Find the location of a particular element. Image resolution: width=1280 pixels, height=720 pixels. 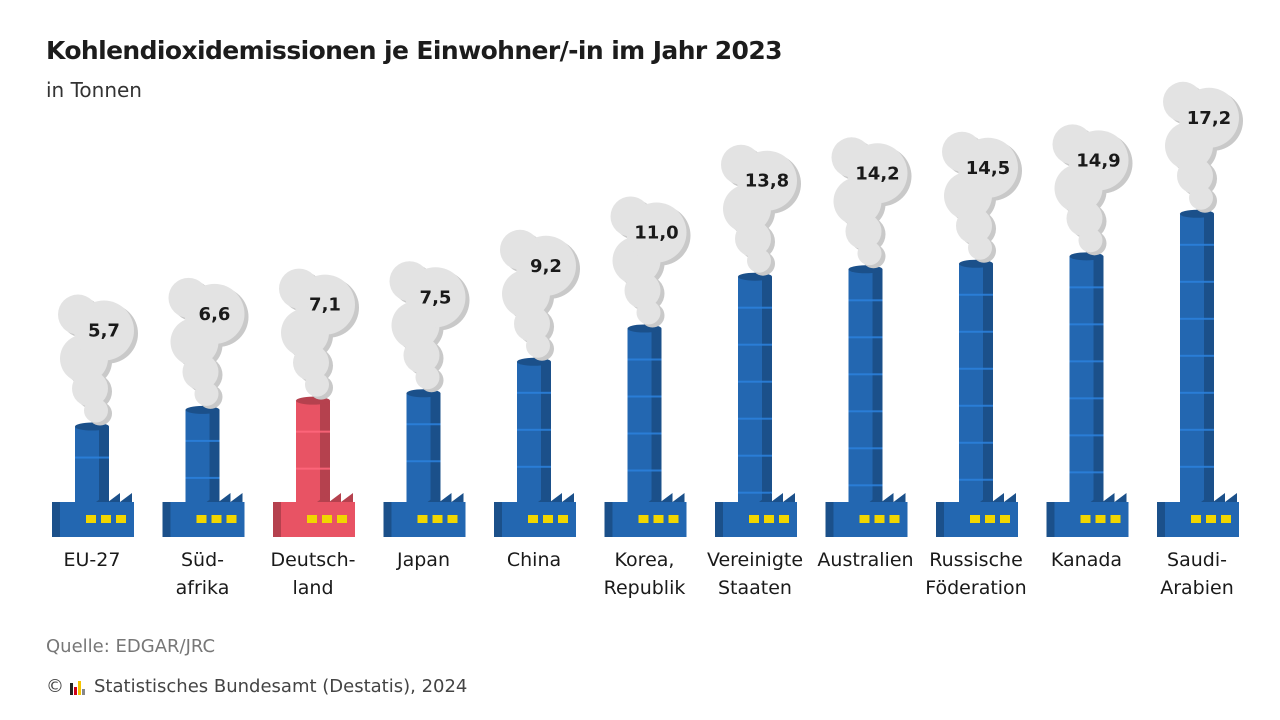

value-label: 6,6 is located at coordinates (215, 314).